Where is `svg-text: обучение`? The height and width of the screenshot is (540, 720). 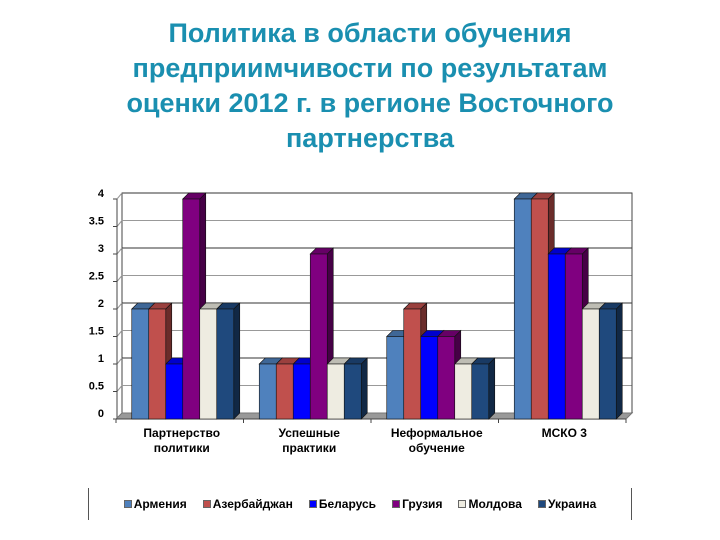 svg-text: обучение is located at coordinates (437, 448).